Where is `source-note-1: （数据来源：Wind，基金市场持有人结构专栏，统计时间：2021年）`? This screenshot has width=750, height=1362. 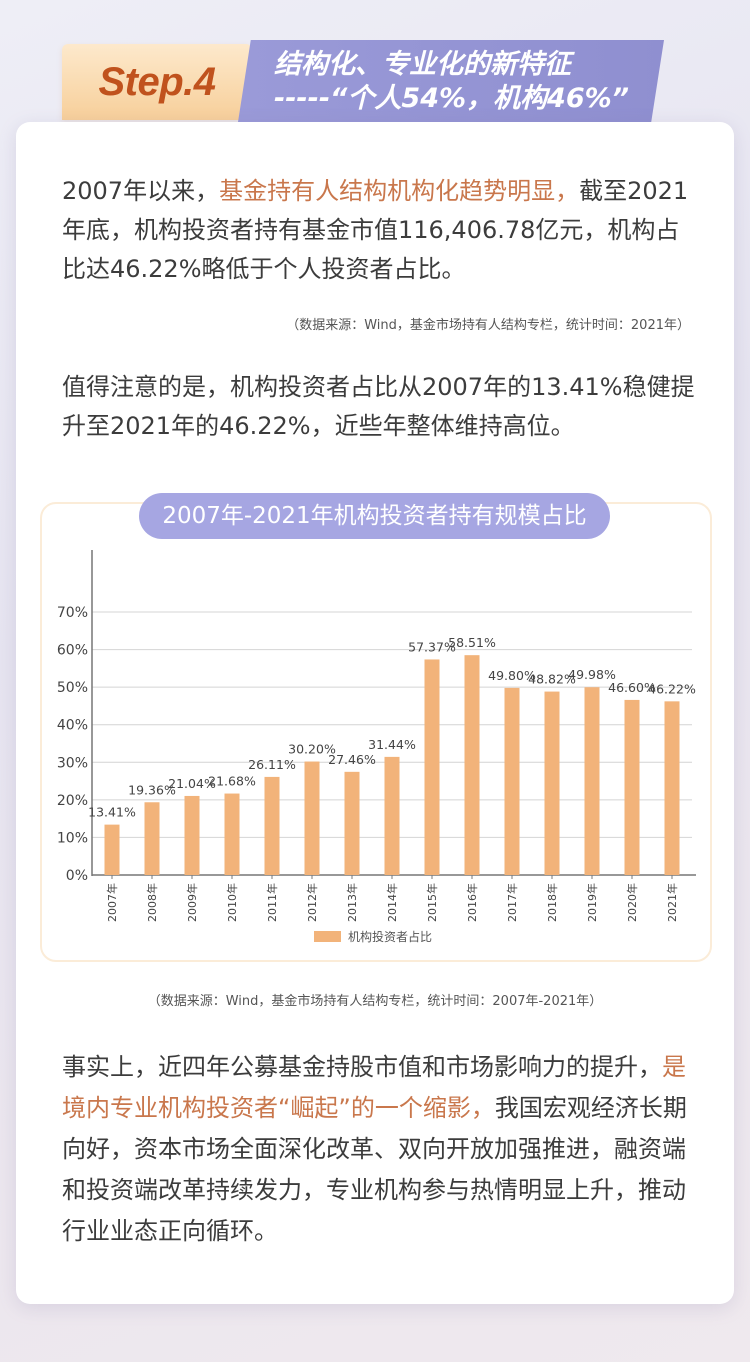
source-note-1: （数据来源：Wind，基金市场持有人结构专栏，统计时间：2021年） is located at coordinates (488, 325).